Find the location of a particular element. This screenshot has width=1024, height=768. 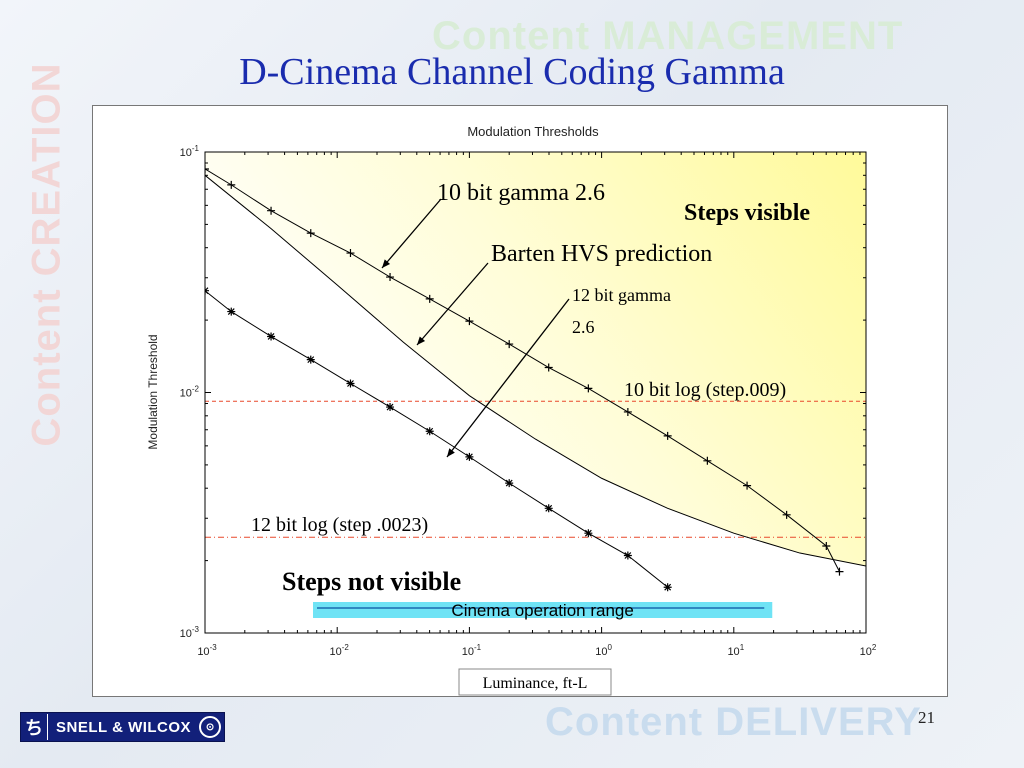

cinema-range-bar is located at coordinates (543, 610).